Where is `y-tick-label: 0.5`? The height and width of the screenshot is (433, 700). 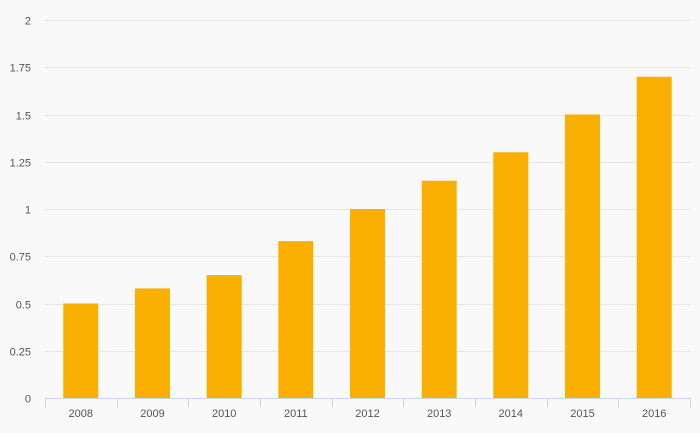 y-tick-label: 0.5 is located at coordinates (23, 306).